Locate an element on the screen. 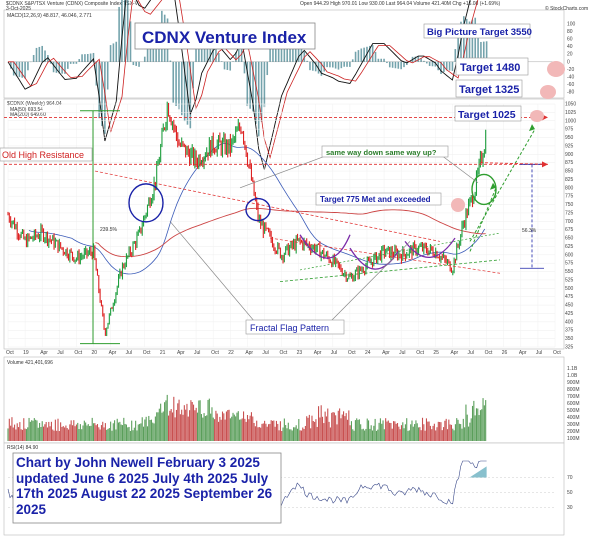 This screenshot has width=592, height=545. macd-tick-label: -60 is located at coordinates (570, 85).